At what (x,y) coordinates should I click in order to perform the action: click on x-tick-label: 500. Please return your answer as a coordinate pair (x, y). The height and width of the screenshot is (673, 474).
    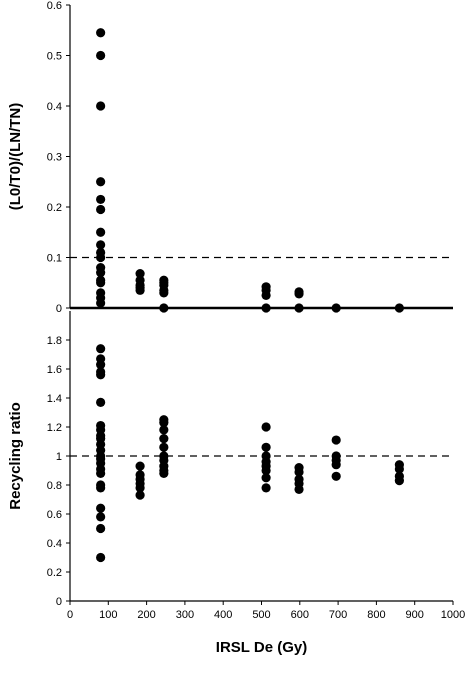
    Looking at the image, I should click on (261, 615).